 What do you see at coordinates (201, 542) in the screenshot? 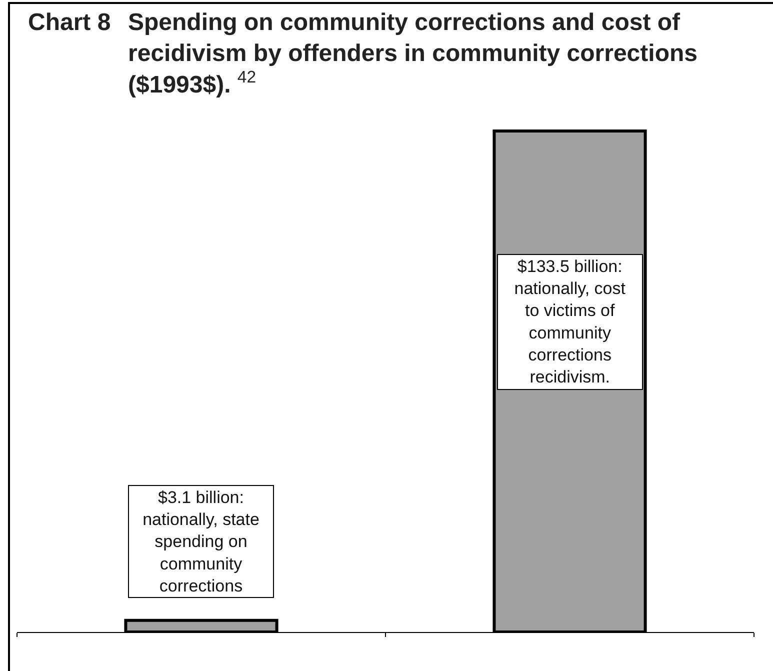
I see `data-label: $3.1 billion: nationally, state spending on community corrections` at bounding box center [201, 542].